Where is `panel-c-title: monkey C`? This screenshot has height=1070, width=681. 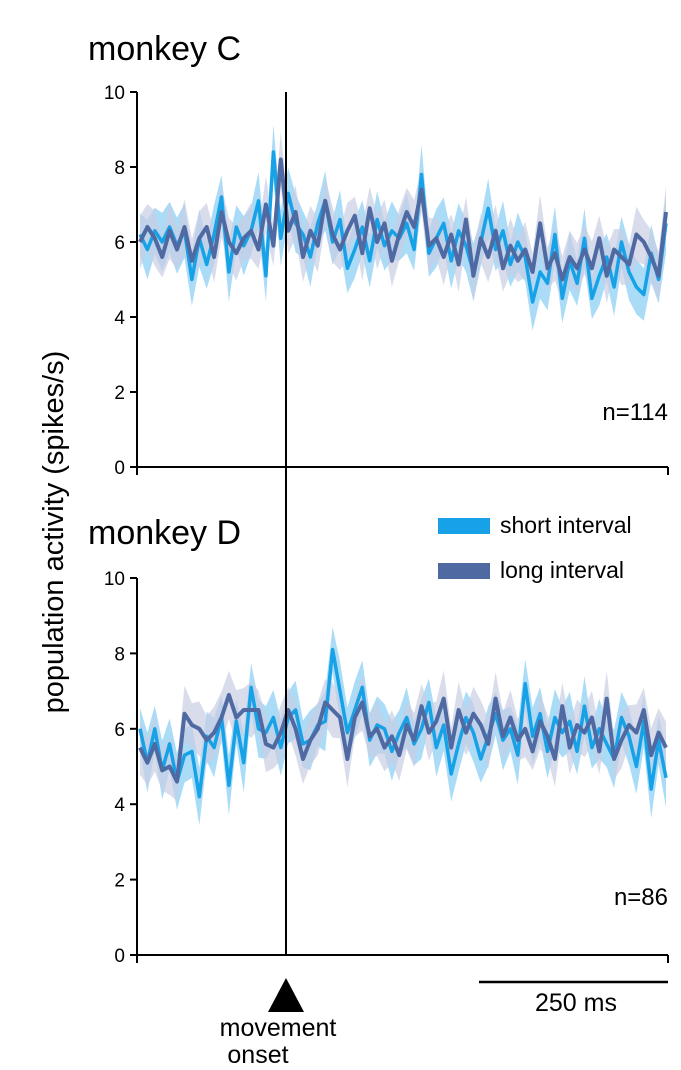
panel-c-title: monkey C is located at coordinates (164, 49).